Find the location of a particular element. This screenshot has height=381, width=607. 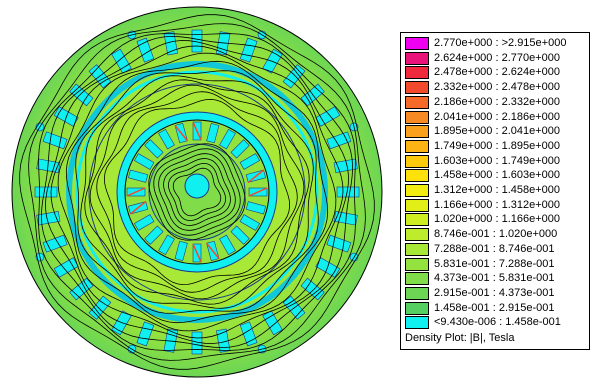

legend-range-label: 2.770e+000 : >2.915e+000 is located at coordinates (500, 43).